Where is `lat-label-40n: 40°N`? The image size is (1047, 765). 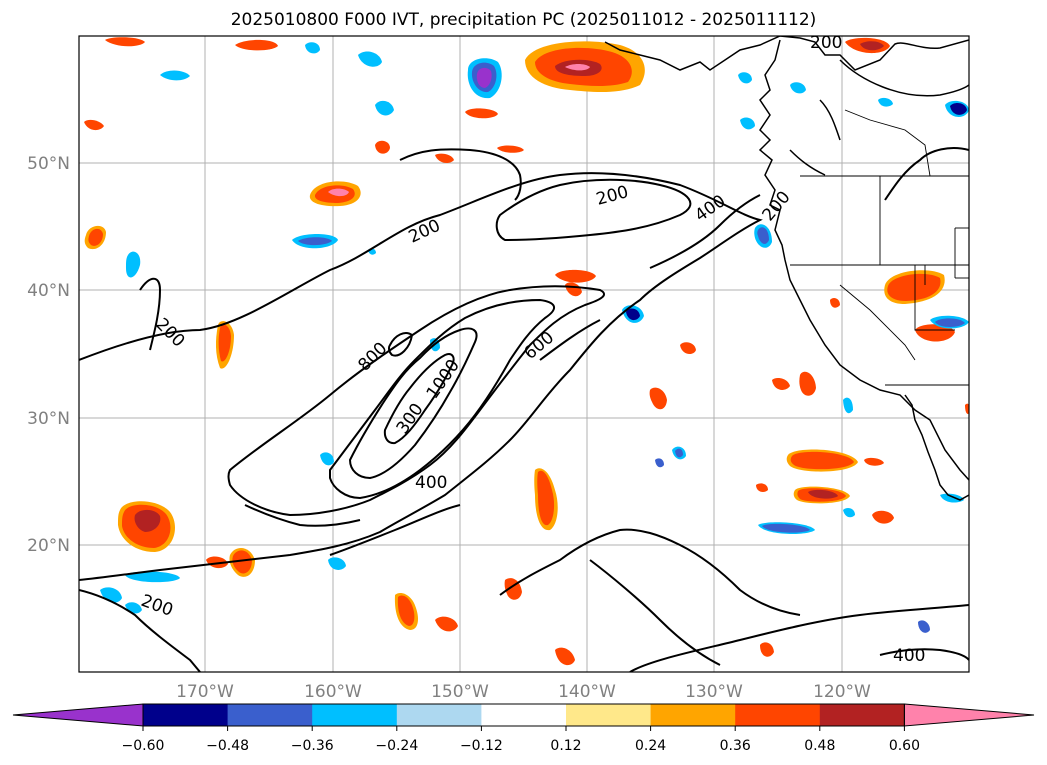
lat-label-40n: 40°N is located at coordinates (48, 291).